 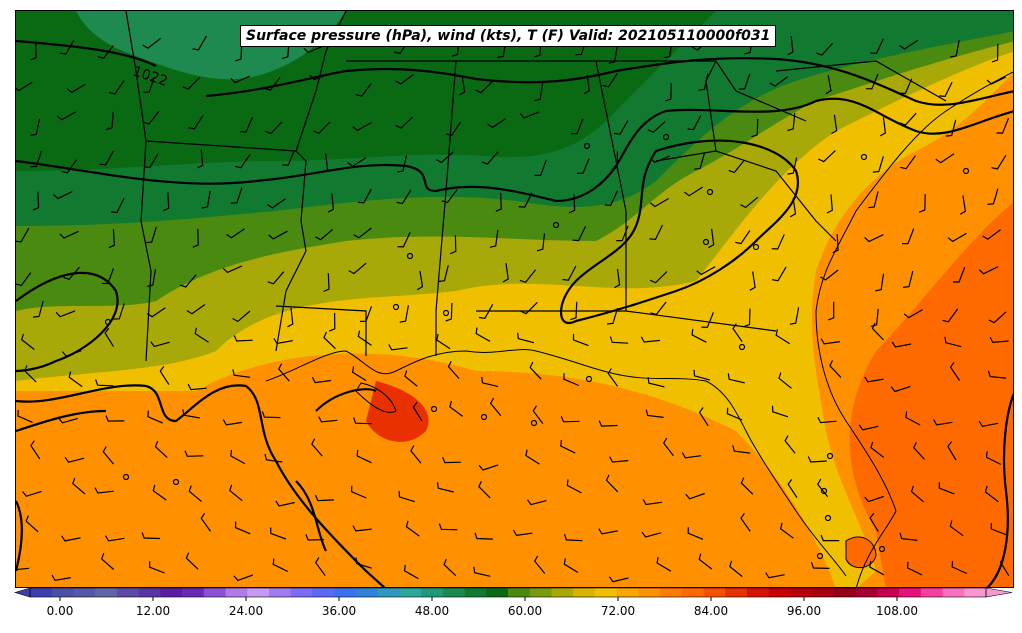 What do you see at coordinates (897, 611) in the screenshot?
I see `colorbar-tick-label: 108.00` at bounding box center [897, 611].